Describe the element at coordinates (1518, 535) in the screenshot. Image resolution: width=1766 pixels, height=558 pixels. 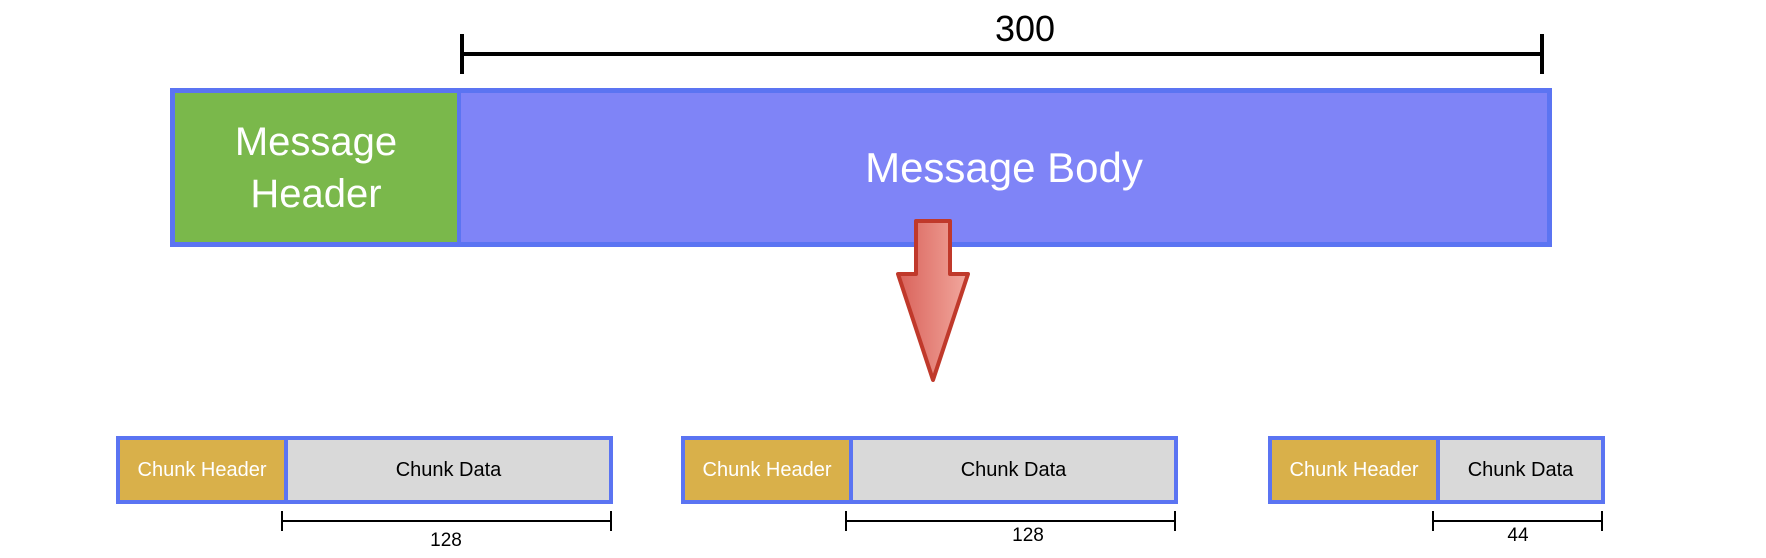
I see `chunk-3-size-label: 44` at that location.